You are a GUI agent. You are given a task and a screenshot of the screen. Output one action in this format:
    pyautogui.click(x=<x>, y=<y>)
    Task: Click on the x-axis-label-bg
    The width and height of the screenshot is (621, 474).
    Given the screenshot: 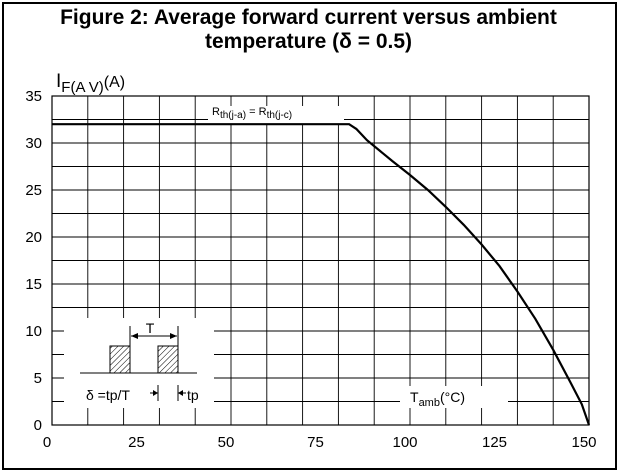 What is the action you would take?
    pyautogui.click(x=454, y=397)
    